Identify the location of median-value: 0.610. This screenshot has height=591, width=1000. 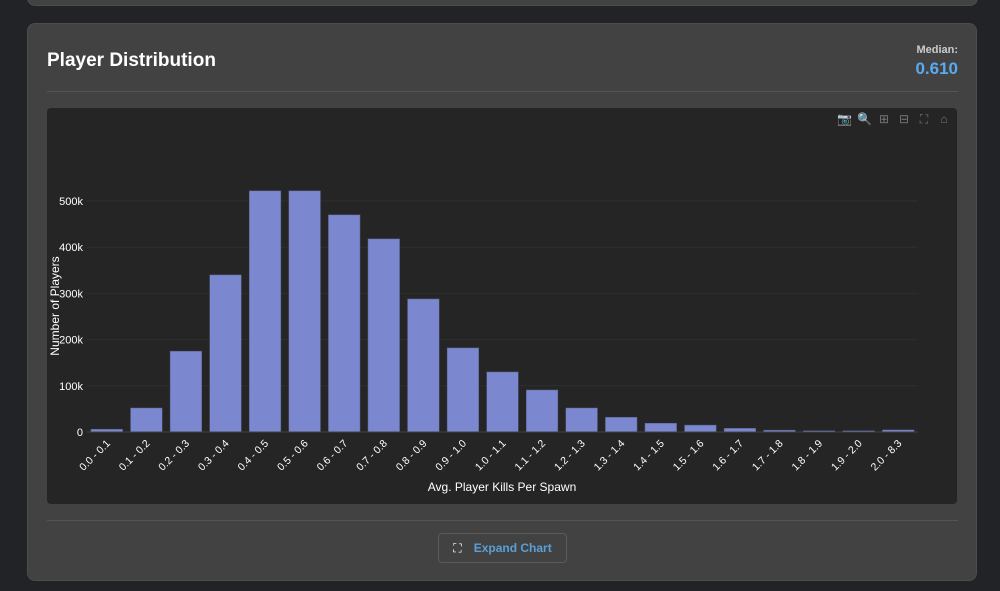
(936, 68).